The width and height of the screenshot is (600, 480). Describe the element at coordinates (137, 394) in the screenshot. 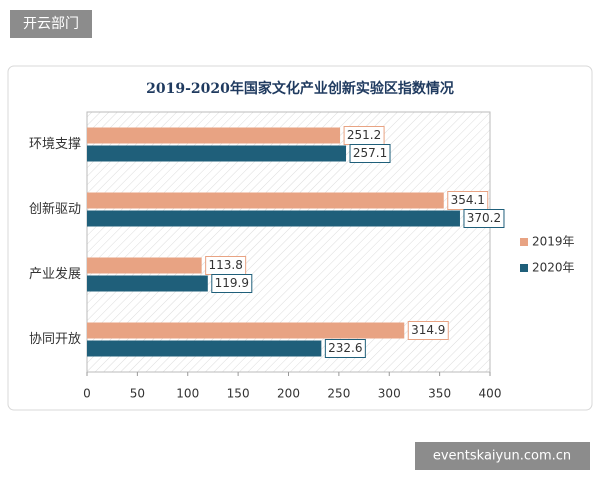

I see `x-tick-label: 50` at that location.